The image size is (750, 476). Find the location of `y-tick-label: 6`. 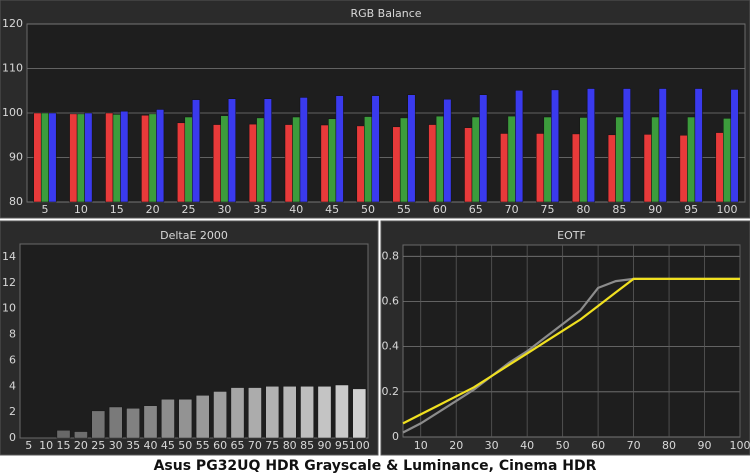

y-tick-label: 6 is located at coordinates (12, 359).